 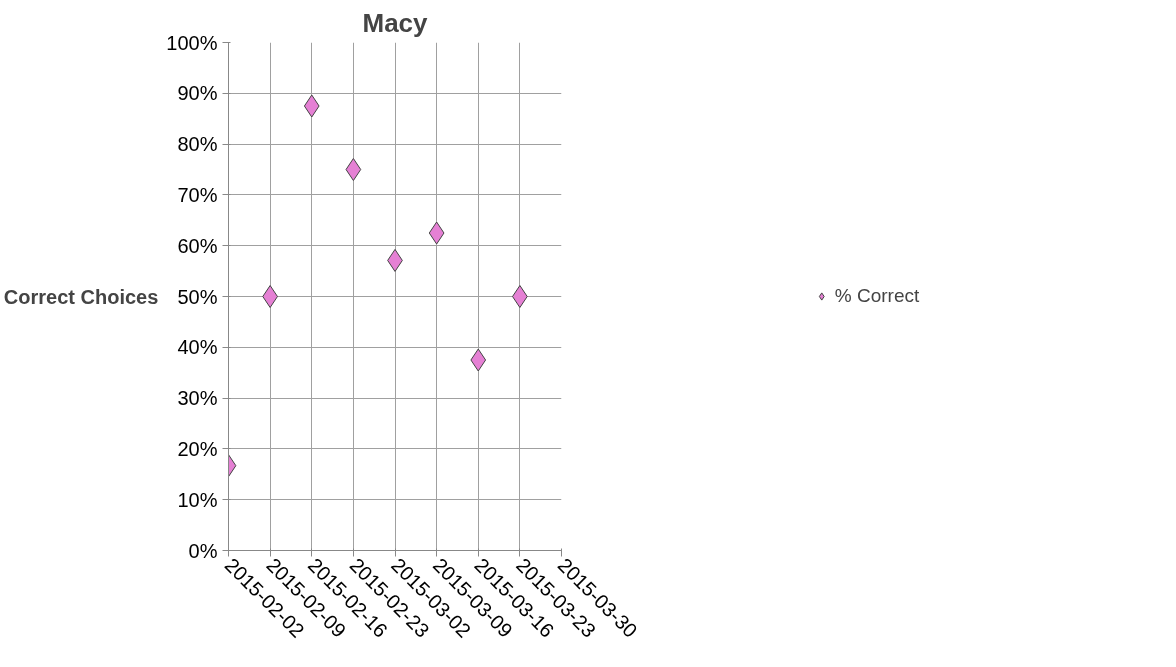 What do you see at coordinates (197, 93) in the screenshot?
I see `y-tick-label: 90%` at bounding box center [197, 93].